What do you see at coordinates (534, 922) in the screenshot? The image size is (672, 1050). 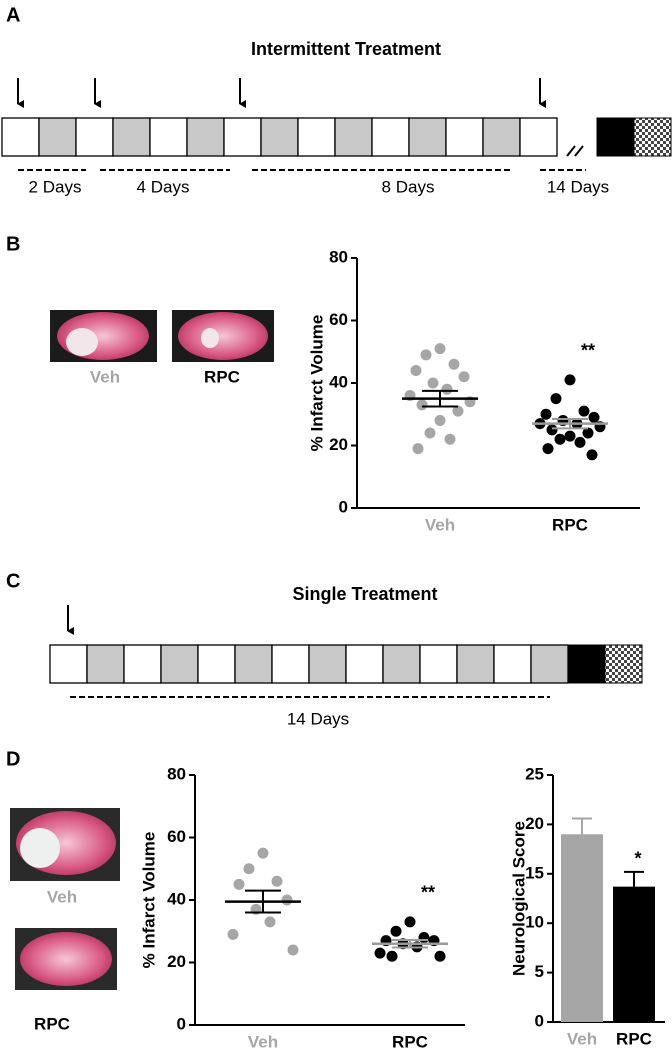 I see `y-tick-label: 10` at bounding box center [534, 922].